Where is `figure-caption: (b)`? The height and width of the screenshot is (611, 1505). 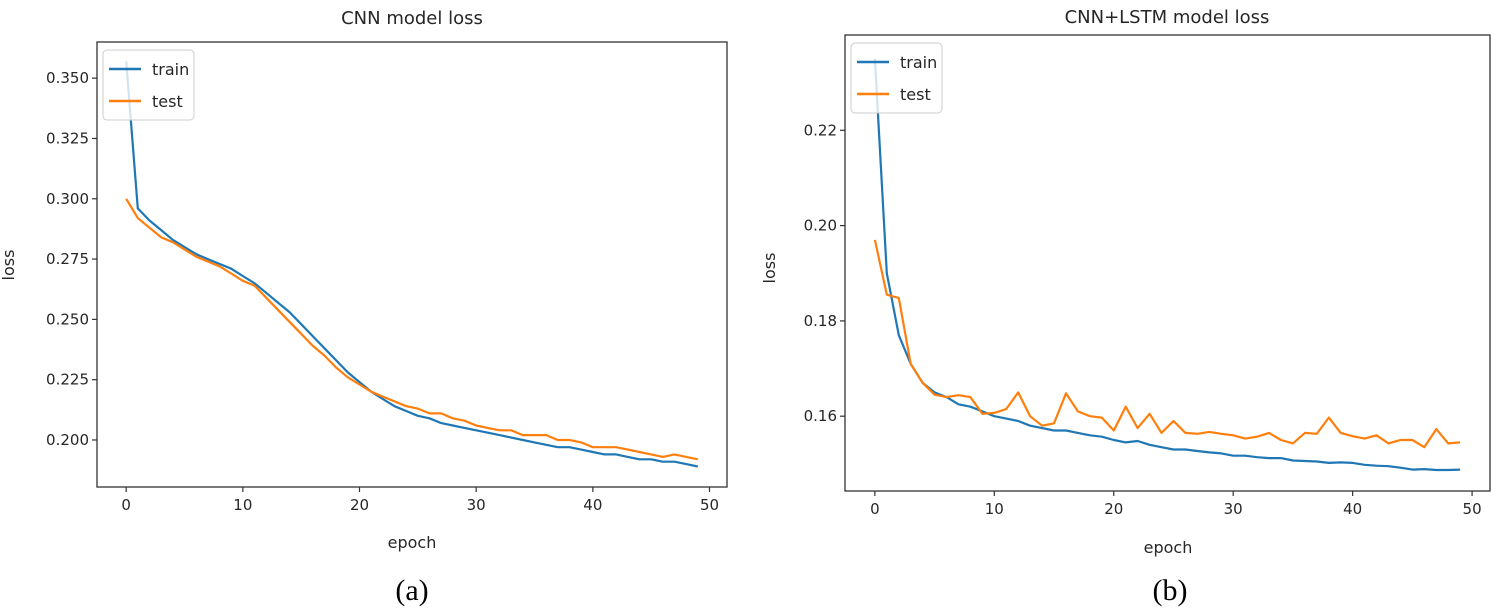 figure-caption: (b) is located at coordinates (1170, 590).